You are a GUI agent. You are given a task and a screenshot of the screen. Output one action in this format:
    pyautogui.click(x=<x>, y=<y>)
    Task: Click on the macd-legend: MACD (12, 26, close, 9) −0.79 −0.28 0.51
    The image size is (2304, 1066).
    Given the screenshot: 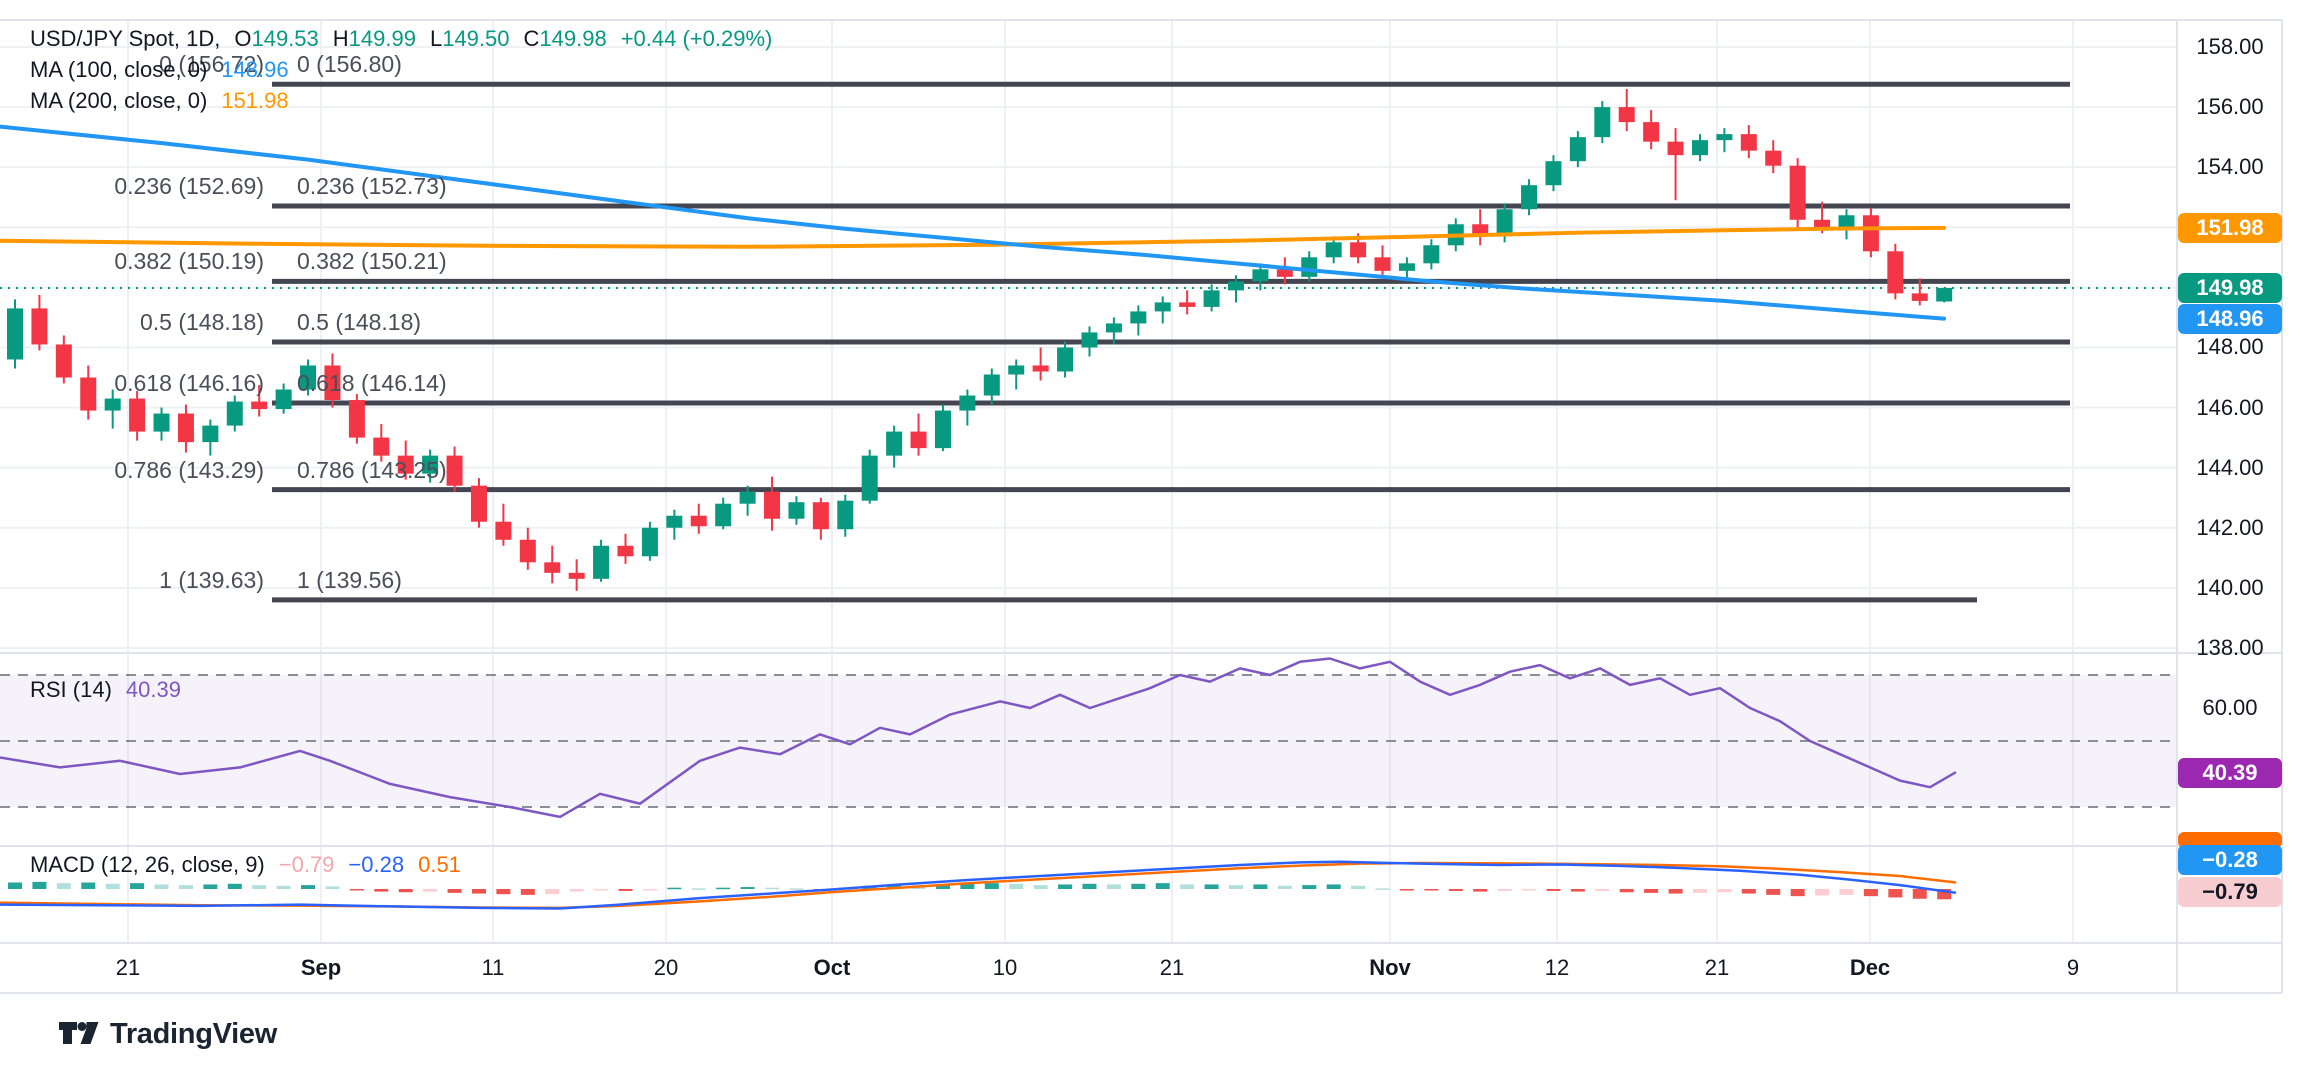 What is the action you would take?
    pyautogui.click(x=245, y=865)
    